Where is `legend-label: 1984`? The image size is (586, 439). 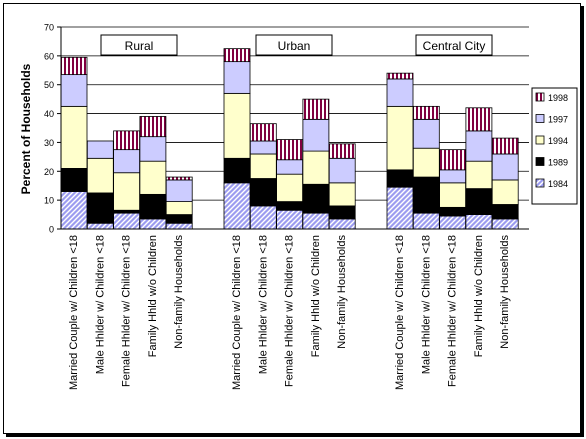 legend-label: 1984 is located at coordinates (558, 184).